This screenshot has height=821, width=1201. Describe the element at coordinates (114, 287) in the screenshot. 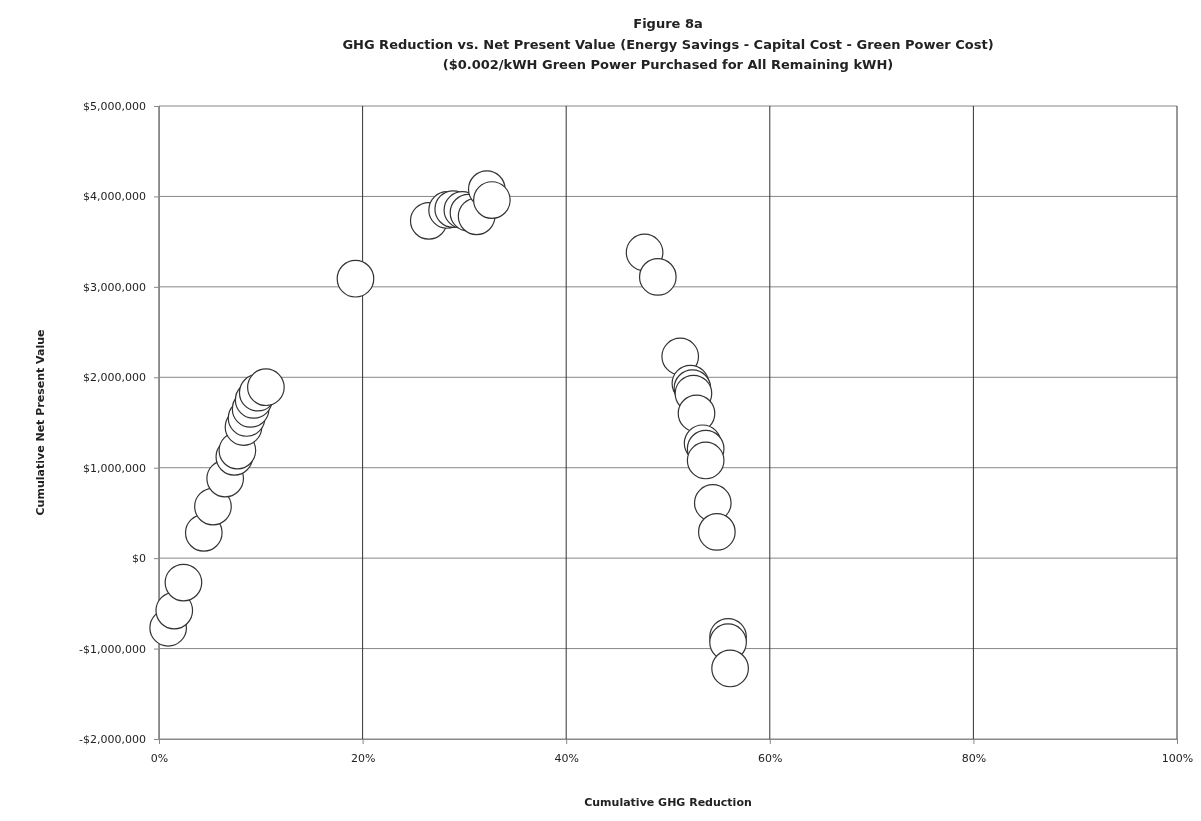

I see `y-tick-label: $3,000,000` at that location.